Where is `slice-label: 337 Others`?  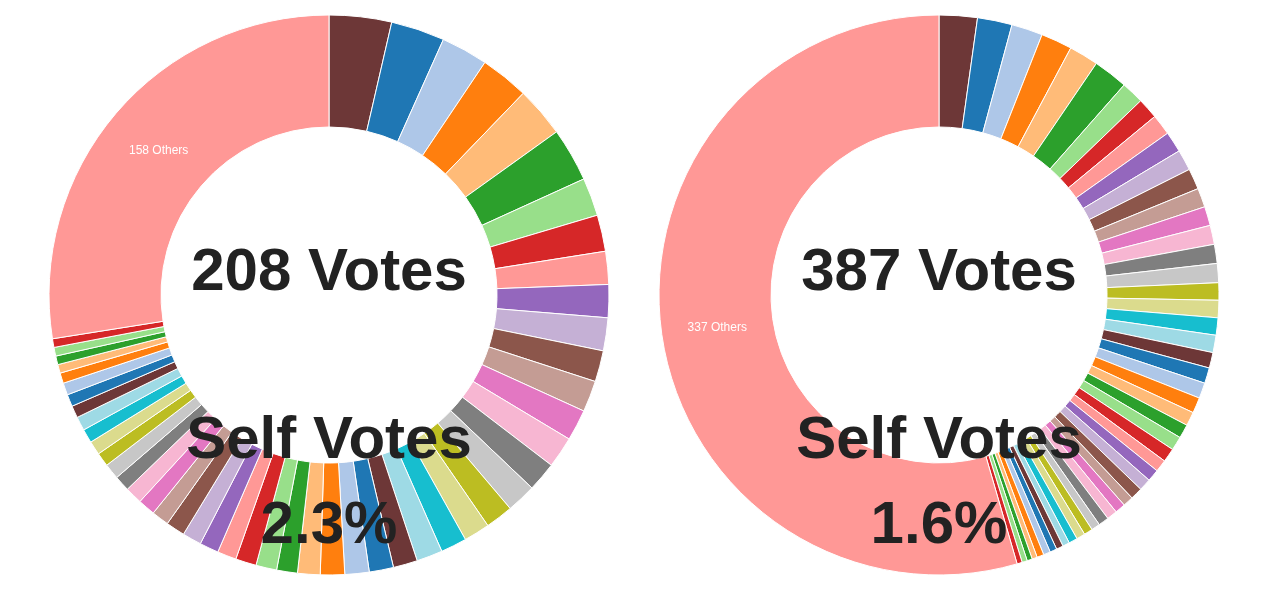
slice-label: 337 Others is located at coordinates (717, 326).